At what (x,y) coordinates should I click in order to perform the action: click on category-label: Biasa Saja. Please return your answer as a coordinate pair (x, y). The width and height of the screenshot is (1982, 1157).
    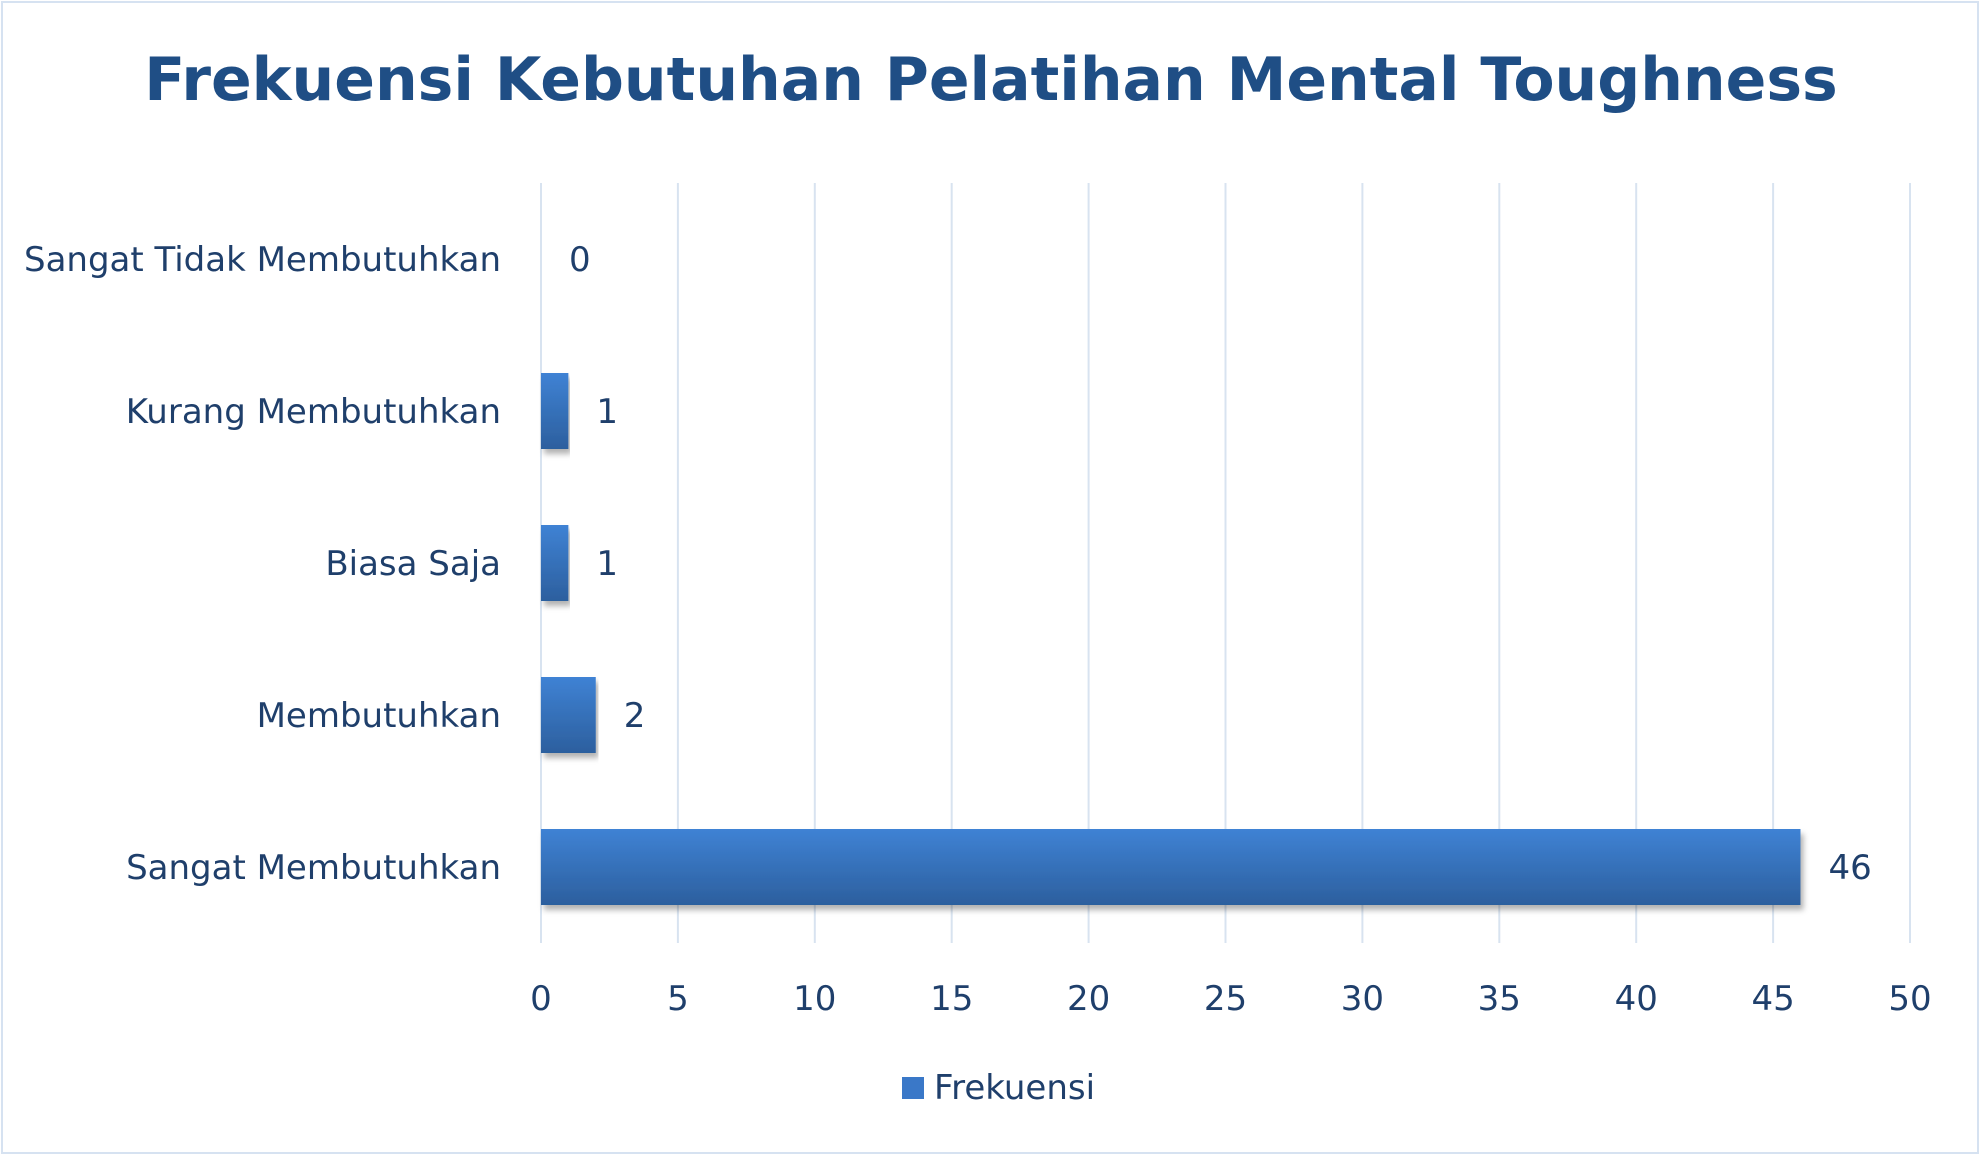
    Looking at the image, I should click on (413, 564).